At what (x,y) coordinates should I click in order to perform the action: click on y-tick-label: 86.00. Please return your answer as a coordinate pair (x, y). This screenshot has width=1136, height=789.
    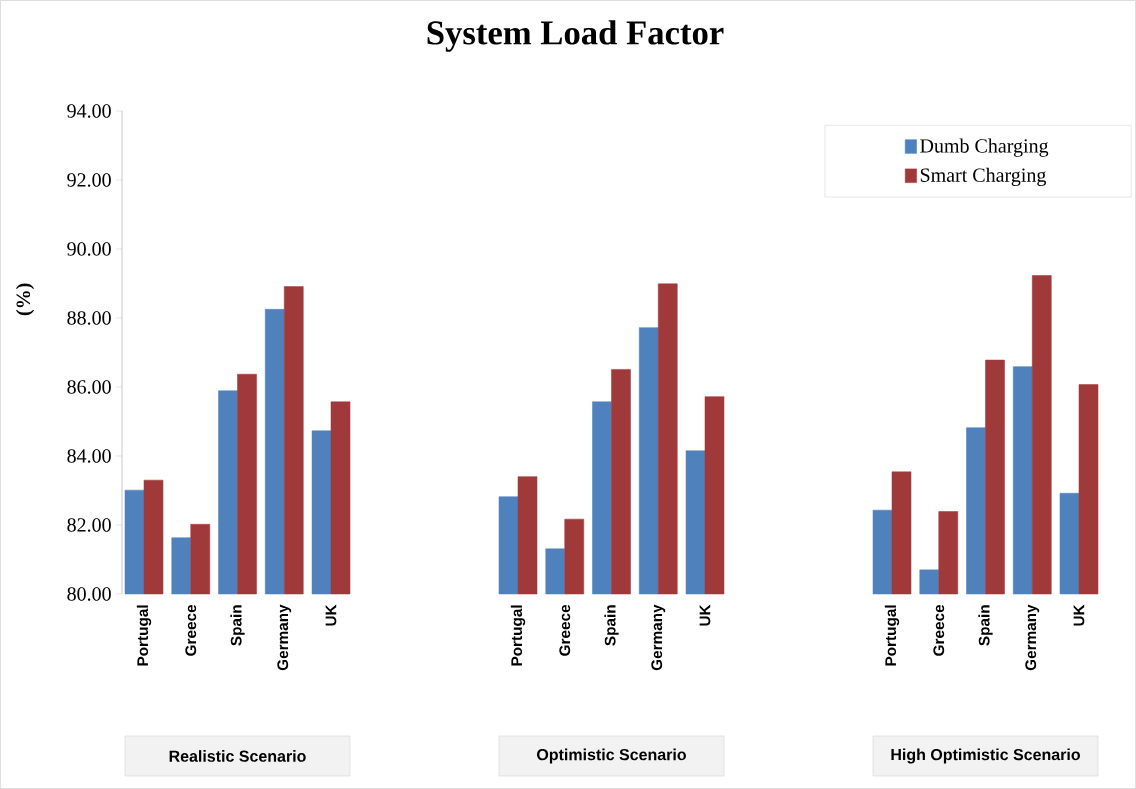
    Looking at the image, I should click on (89, 387).